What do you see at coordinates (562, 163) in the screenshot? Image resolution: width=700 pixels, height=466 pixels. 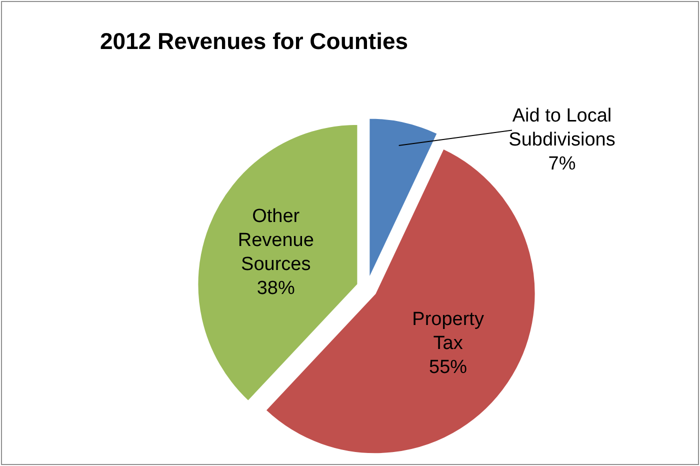 I see `data-label: 7%` at bounding box center [562, 163].